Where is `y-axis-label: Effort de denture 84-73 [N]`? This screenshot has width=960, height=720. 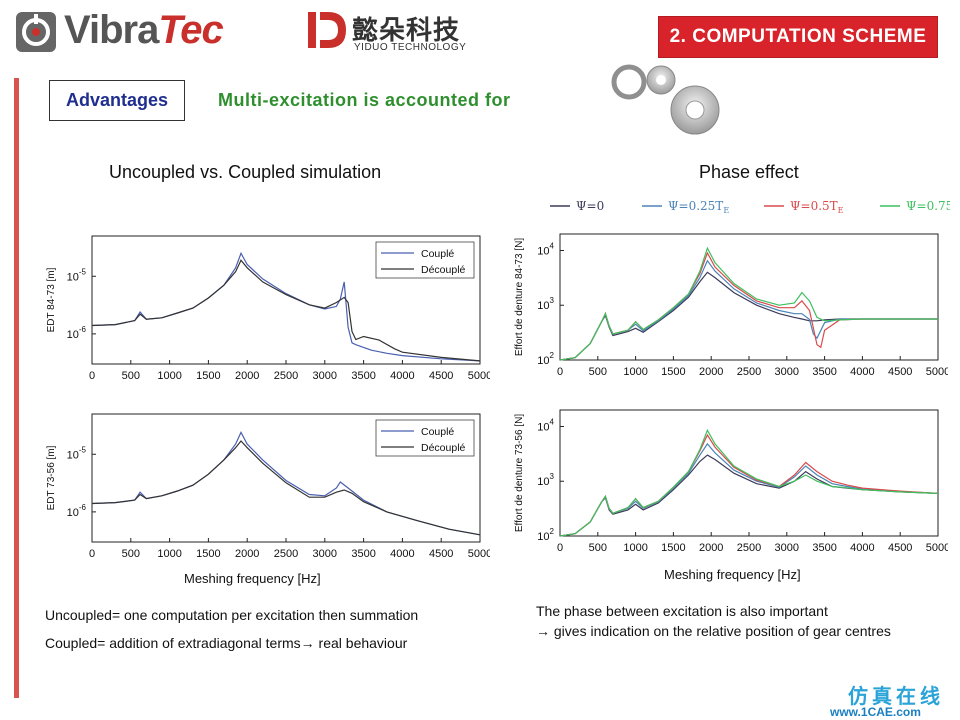
y-axis-label: Effort de denture 84-73 [N] is located at coordinates (519, 297).